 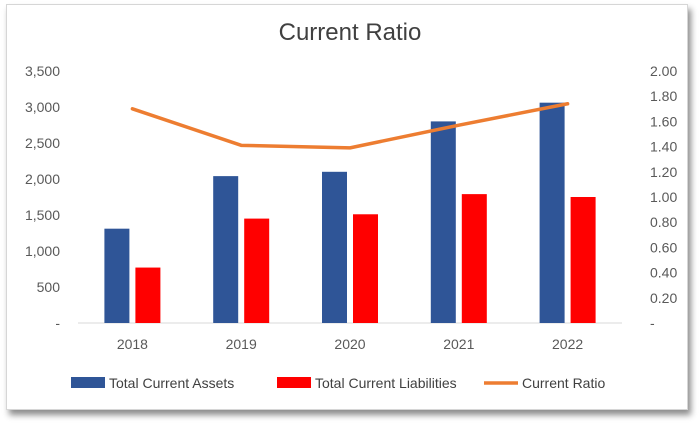 What do you see at coordinates (663, 247) in the screenshot?
I see `right-tick-label: 0.60` at bounding box center [663, 247].